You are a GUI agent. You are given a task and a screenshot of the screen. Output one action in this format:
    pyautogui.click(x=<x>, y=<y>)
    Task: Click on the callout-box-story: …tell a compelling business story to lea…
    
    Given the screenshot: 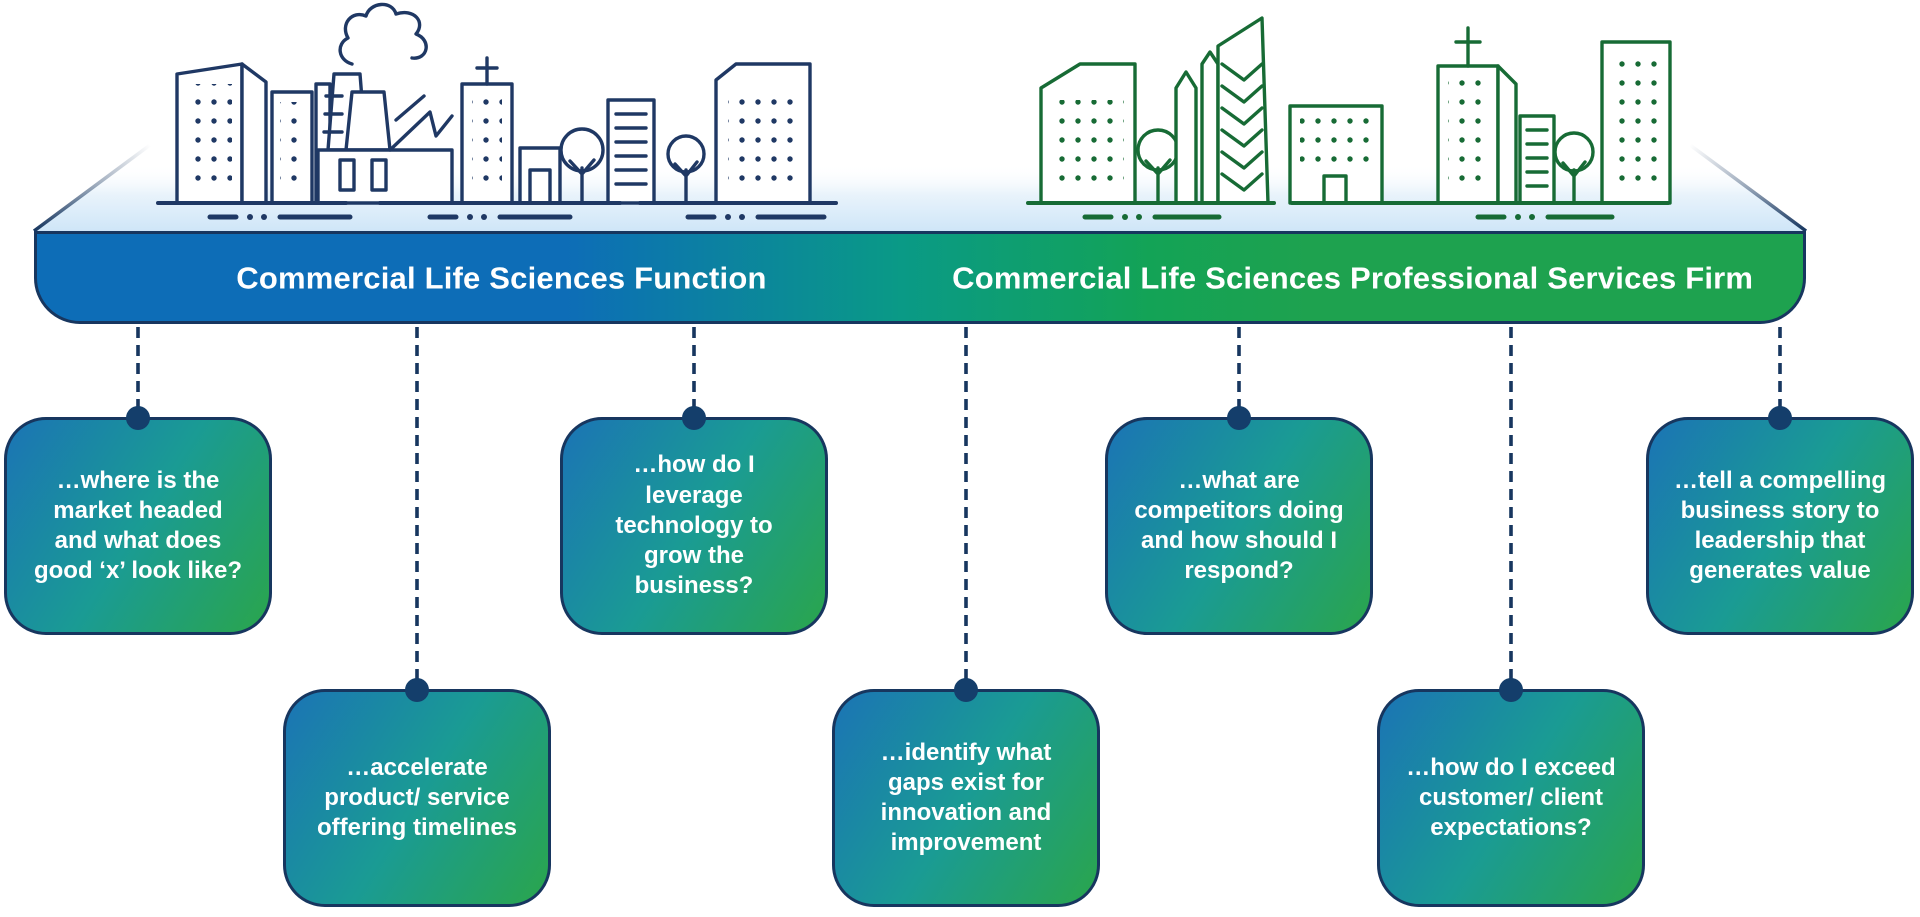 What is the action you would take?
    pyautogui.click(x=1780, y=526)
    